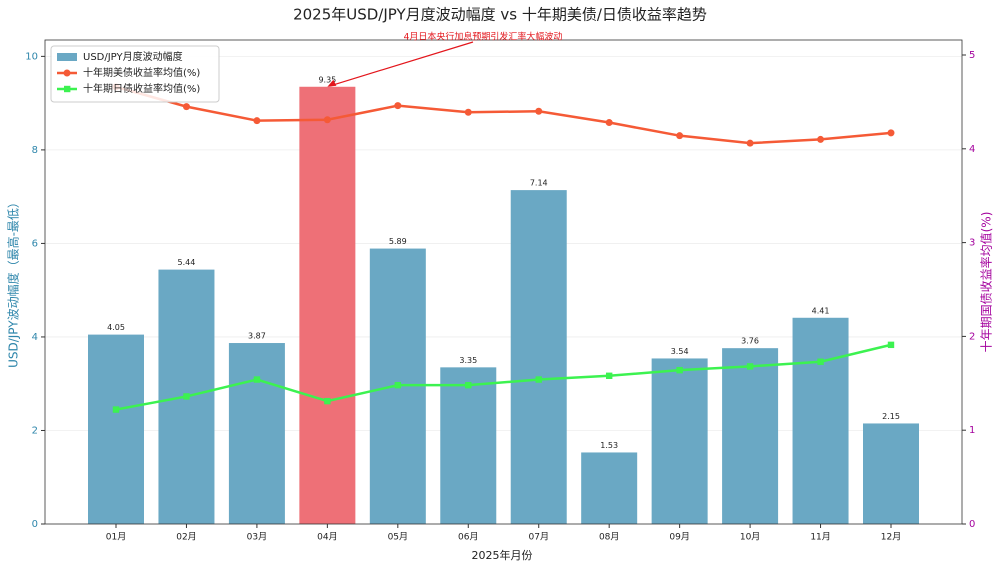 The image size is (1000, 568). Describe the element at coordinates (750, 341) in the screenshot. I see `bar-value-label: 3.76` at that location.